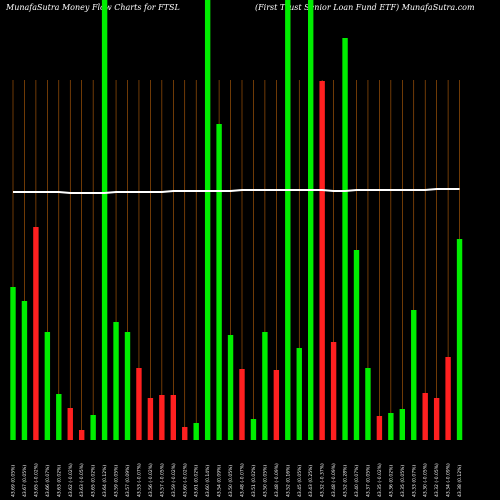 This screenshot has width=500, height=500. Describe the element at coordinates (391, 481) in the screenshot. I see `x-tick-label: 43.36 (0.02%)` at that location.